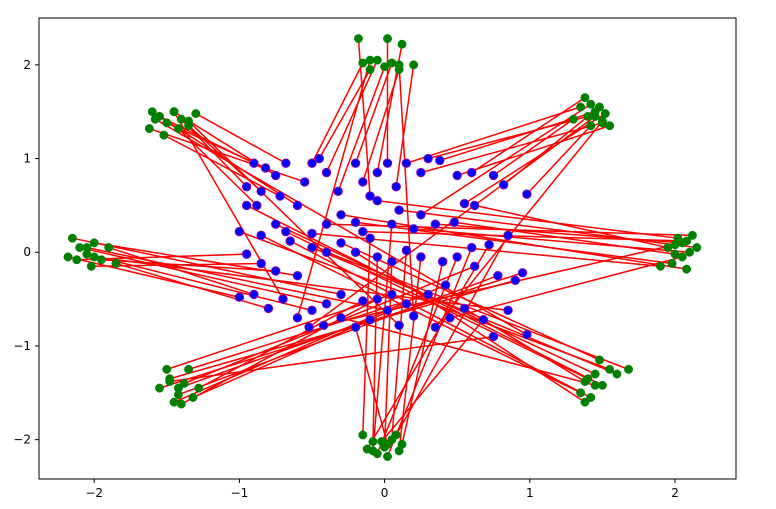 This screenshot has height=509, width=776. Describe the element at coordinates (94, 493) in the screenshot. I see `x-tick-label: −2` at that location.